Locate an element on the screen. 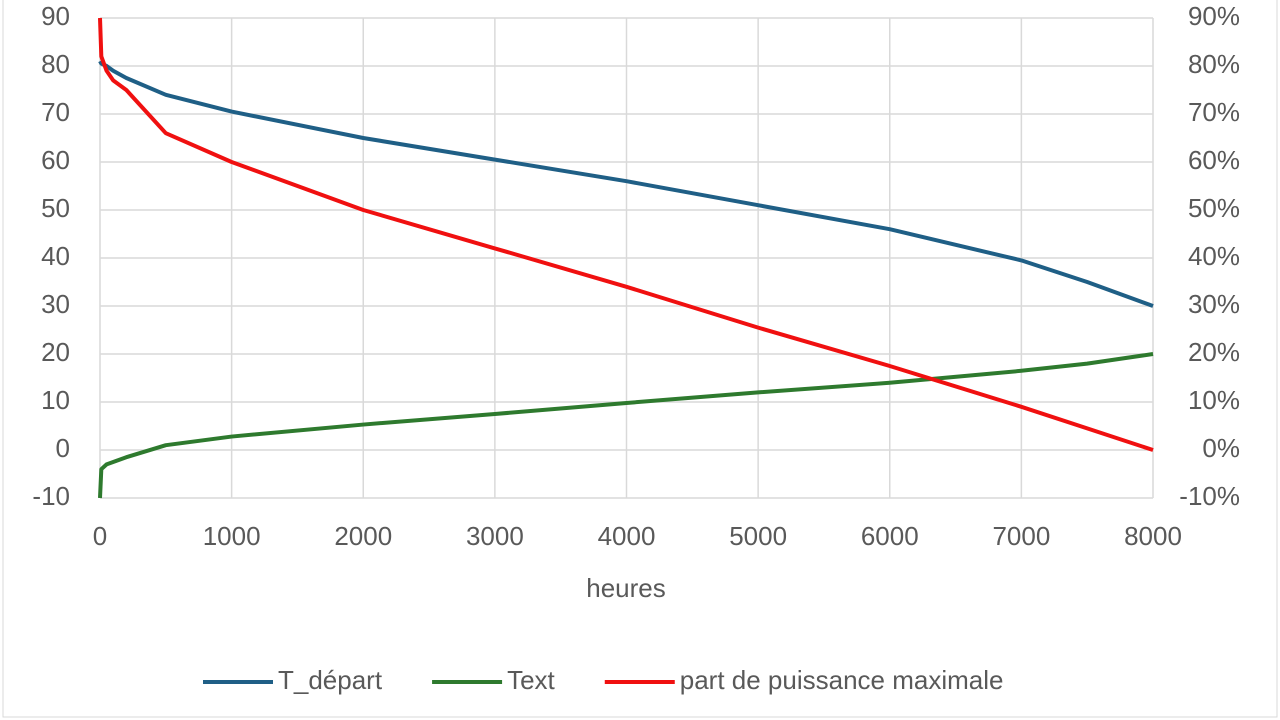 Image resolution: width=1280 pixels, height=720 pixels. y-tick-label: 30 is located at coordinates (55, 304).